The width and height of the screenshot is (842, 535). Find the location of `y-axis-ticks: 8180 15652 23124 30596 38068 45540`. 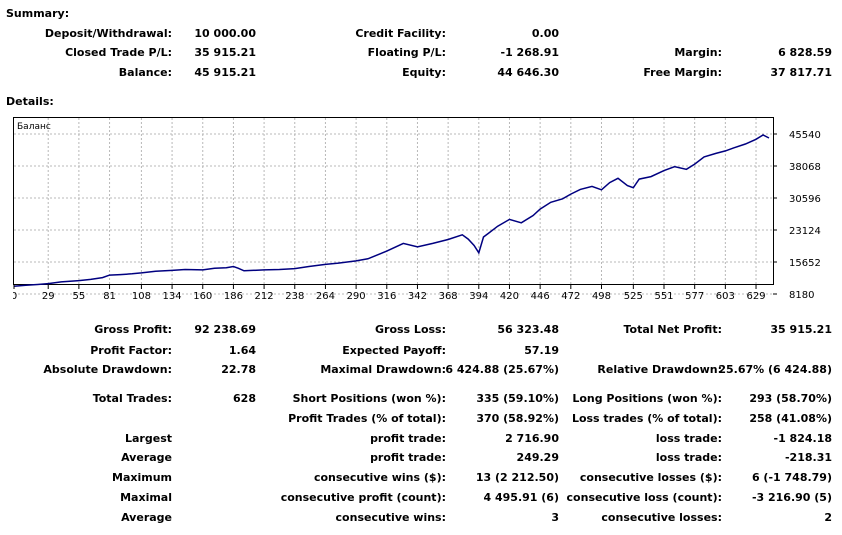

y-axis-ticks: 8180 15652 23124 30596 38068 45540 is located at coordinates (797, 215).